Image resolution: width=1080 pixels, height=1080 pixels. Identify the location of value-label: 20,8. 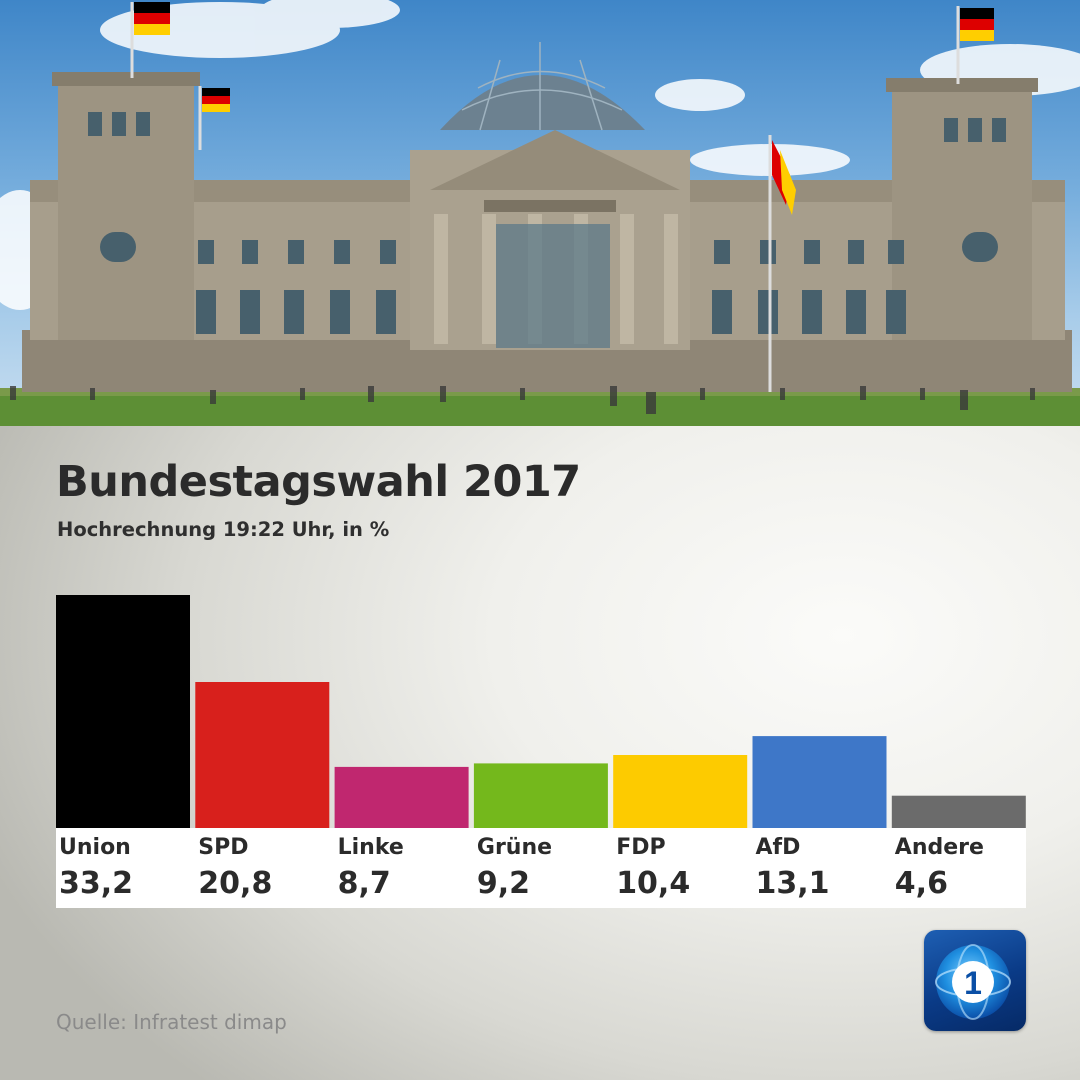
(235, 883).